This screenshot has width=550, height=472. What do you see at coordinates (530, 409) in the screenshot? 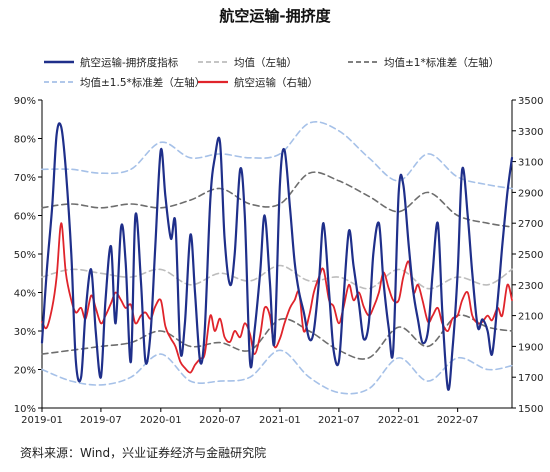
I see `y-right-tick-label: 1500` at bounding box center [530, 409].